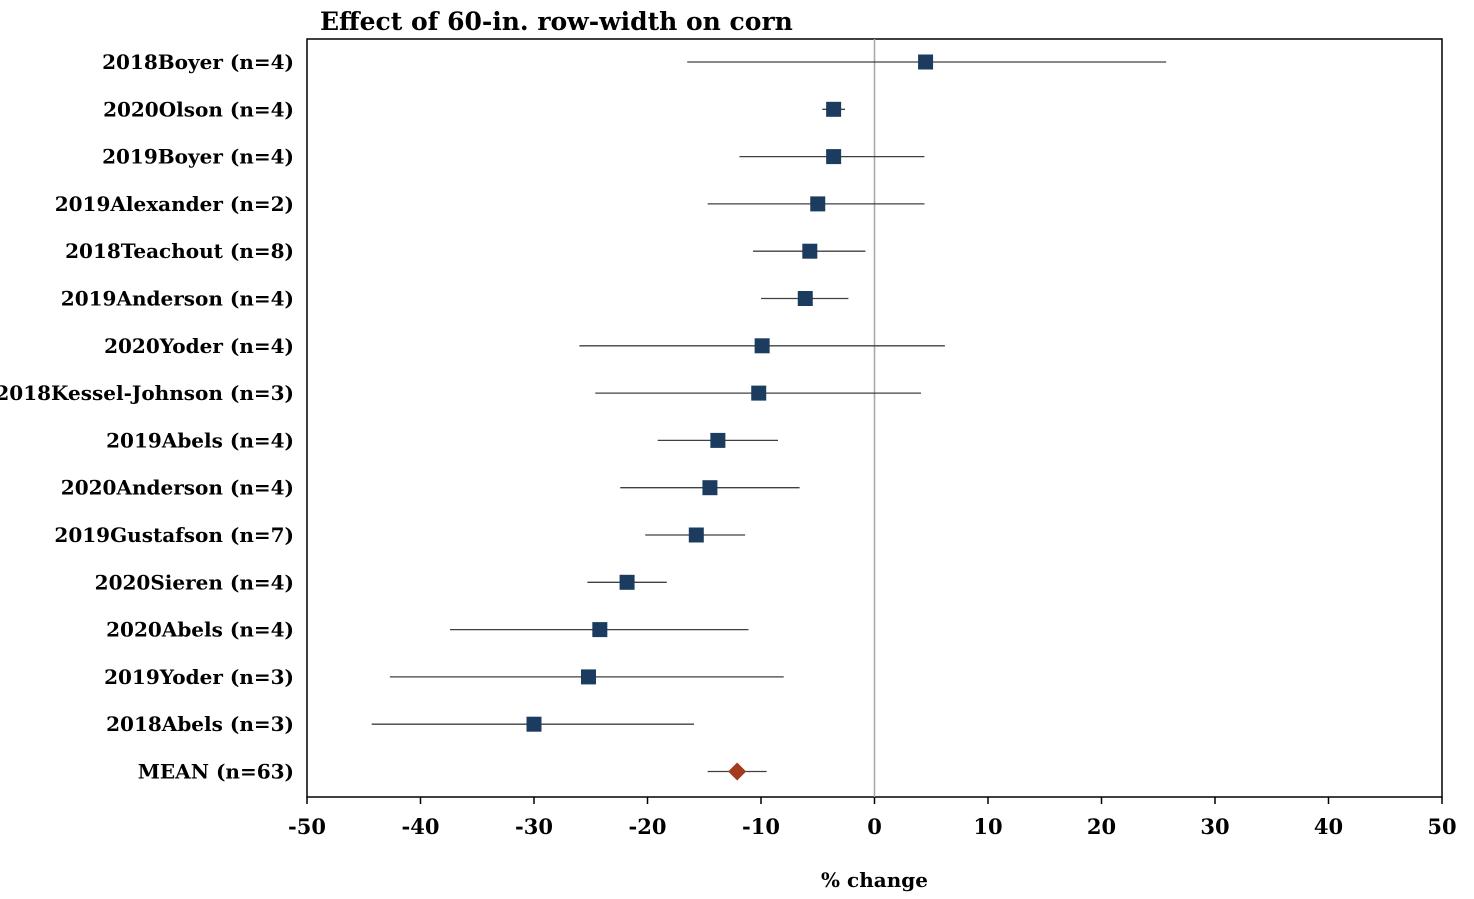  What do you see at coordinates (874, 800) in the screenshot?
I see `x-axis-ticks` at bounding box center [874, 800].